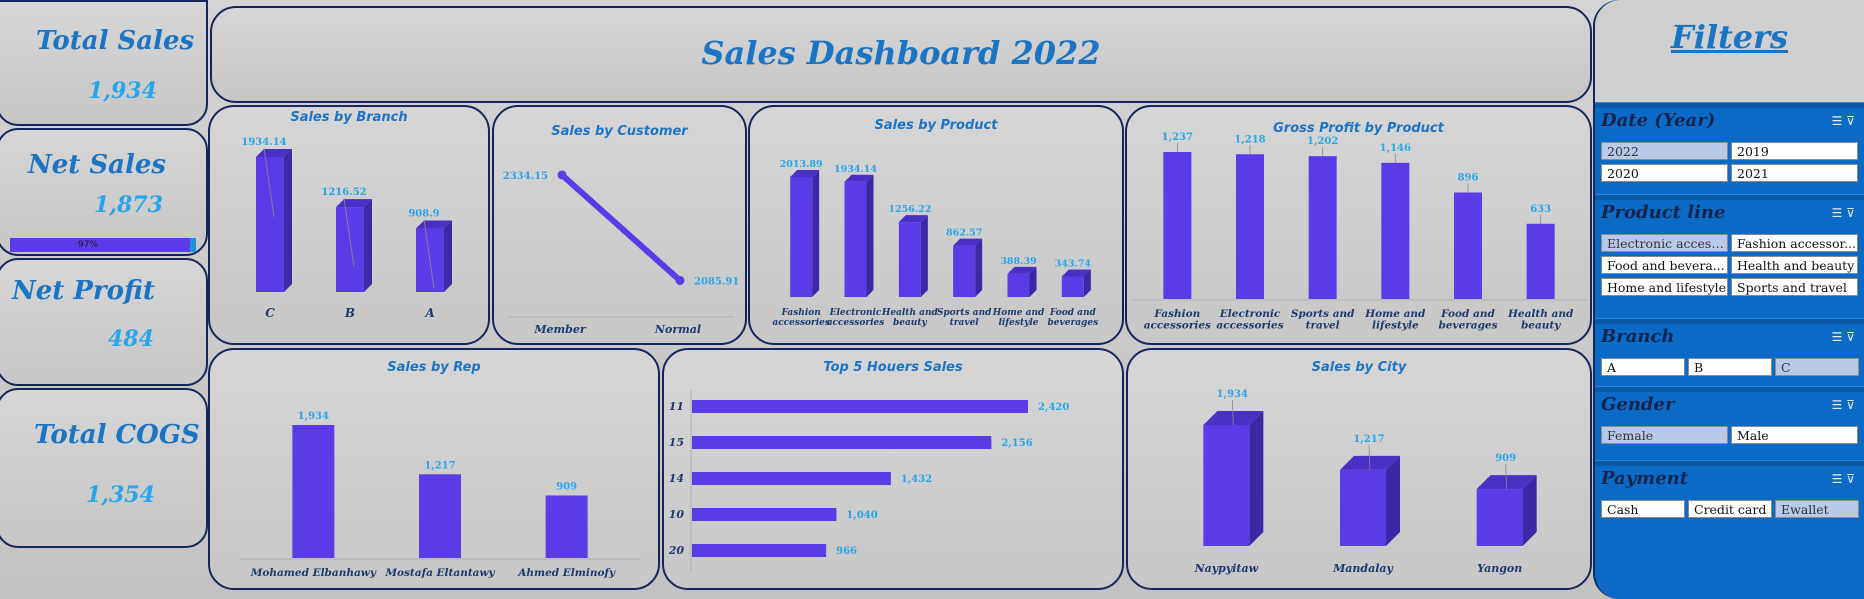 The image size is (1864, 599). Describe the element at coordinates (349, 313) in the screenshot. I see `category-label: B` at that location.